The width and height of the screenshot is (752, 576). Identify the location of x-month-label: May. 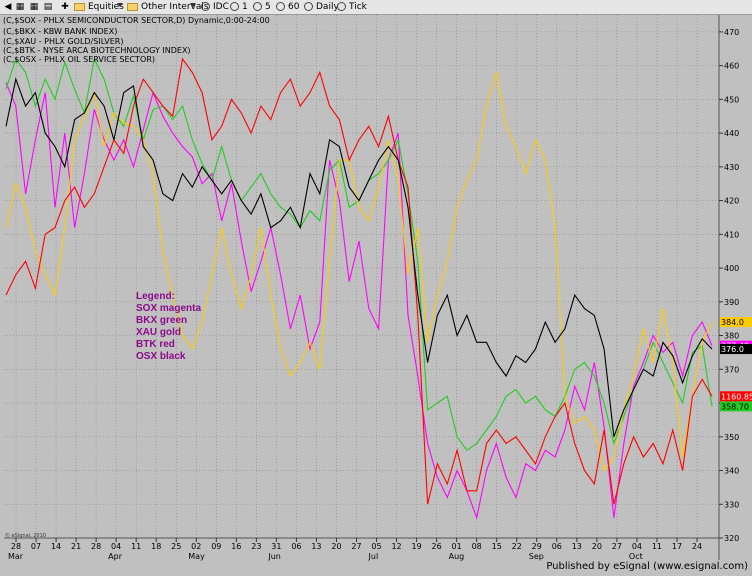
(196, 556).